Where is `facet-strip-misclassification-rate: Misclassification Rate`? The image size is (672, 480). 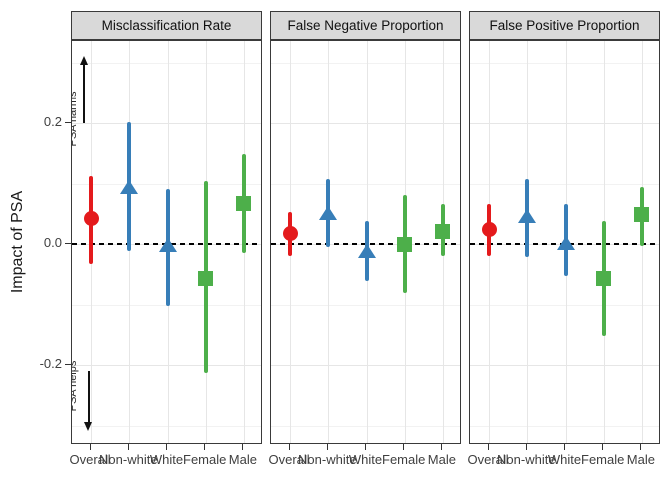 facet-strip-misclassification-rate: Misclassification Rate is located at coordinates (166, 25).